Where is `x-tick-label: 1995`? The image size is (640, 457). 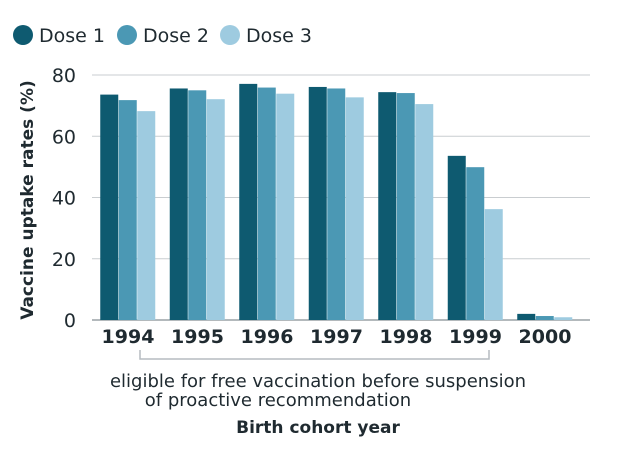 x-tick-label: 1995 is located at coordinates (197, 337).